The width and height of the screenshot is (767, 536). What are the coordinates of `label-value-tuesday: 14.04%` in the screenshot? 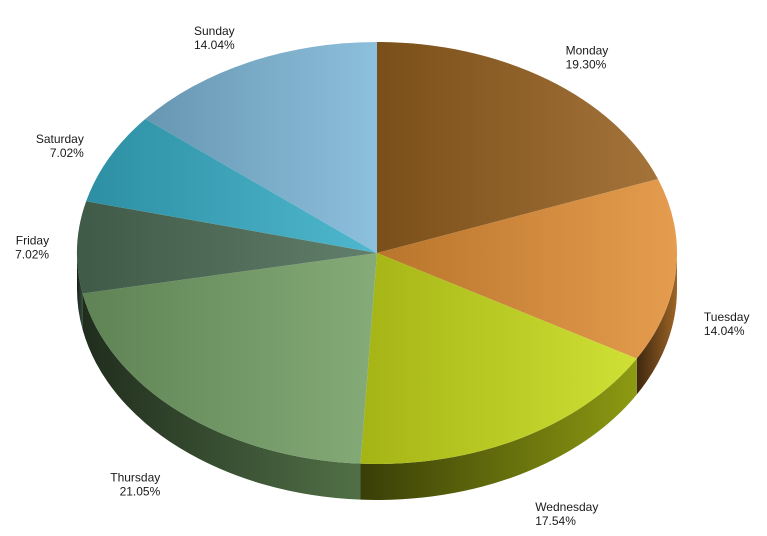 It's located at (724, 331).